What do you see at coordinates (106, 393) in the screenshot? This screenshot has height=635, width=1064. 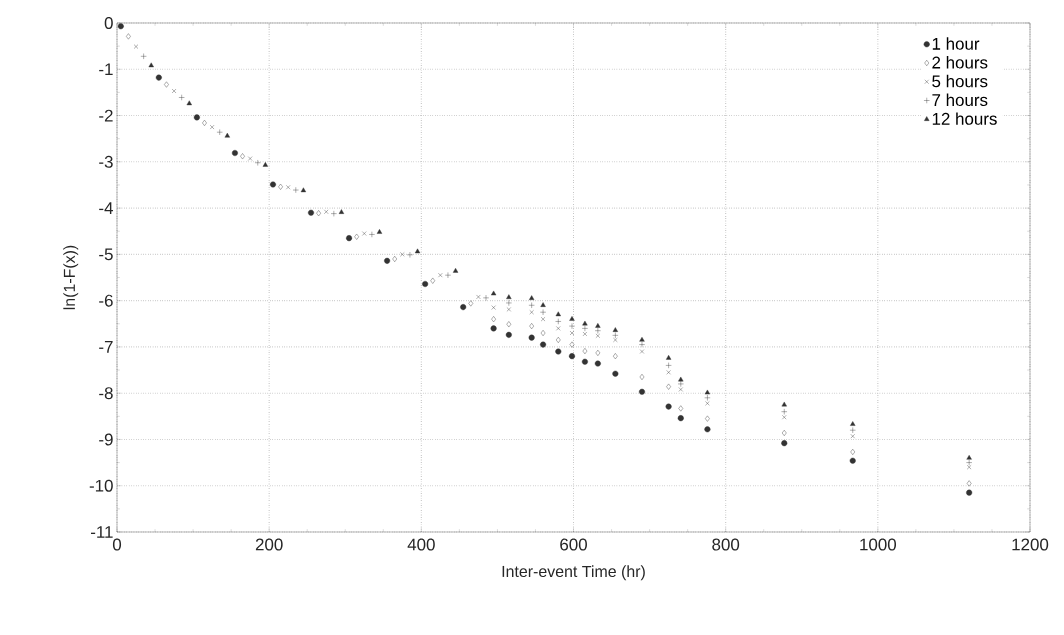 I see `y-tick-label: -8` at bounding box center [106, 393].